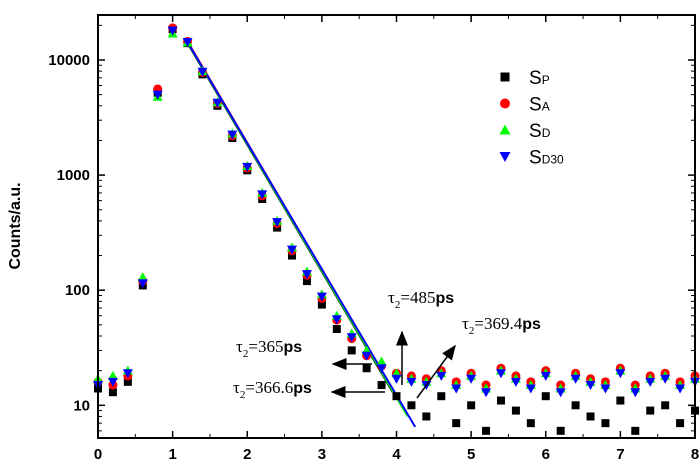  I want to click on legend-label-sub: P, so click(546, 80).